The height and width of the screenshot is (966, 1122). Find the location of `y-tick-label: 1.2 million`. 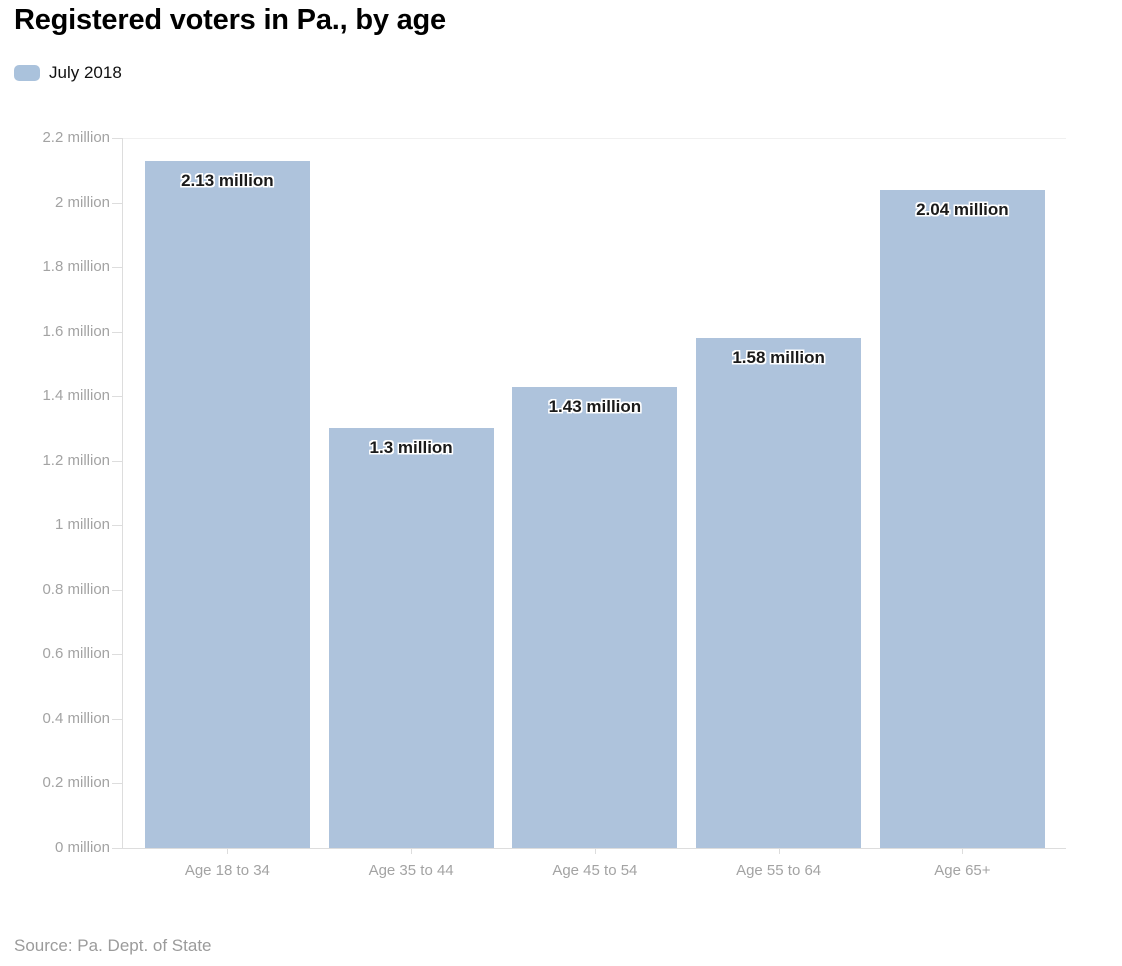

y-tick-label: 1.2 million is located at coordinates (76, 460).